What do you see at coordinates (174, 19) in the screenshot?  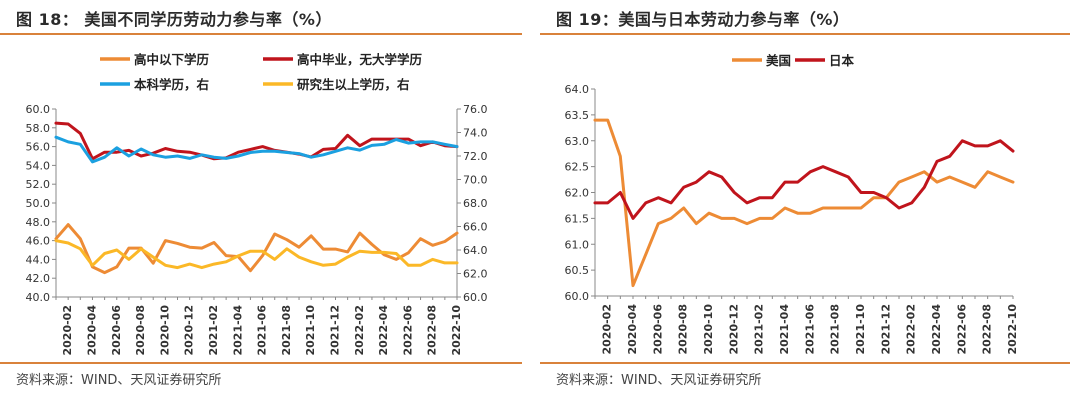 I see `figure-title: 图 18： 美国不同学历劳动力参与率（%）` at bounding box center [174, 19].